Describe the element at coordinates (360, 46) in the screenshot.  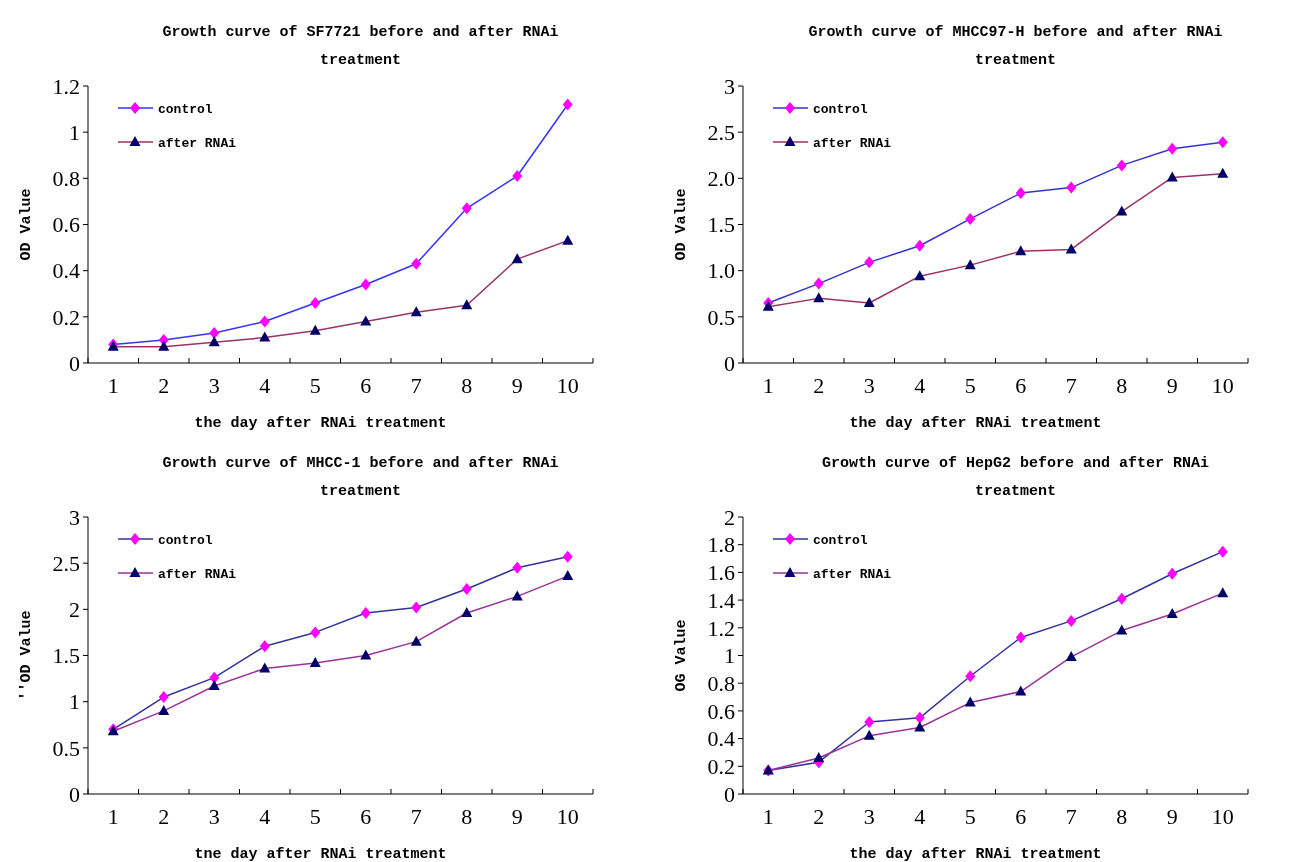
I see `chart-title: Growth curve of SF7721 before and after RNAi treatment` at that location.